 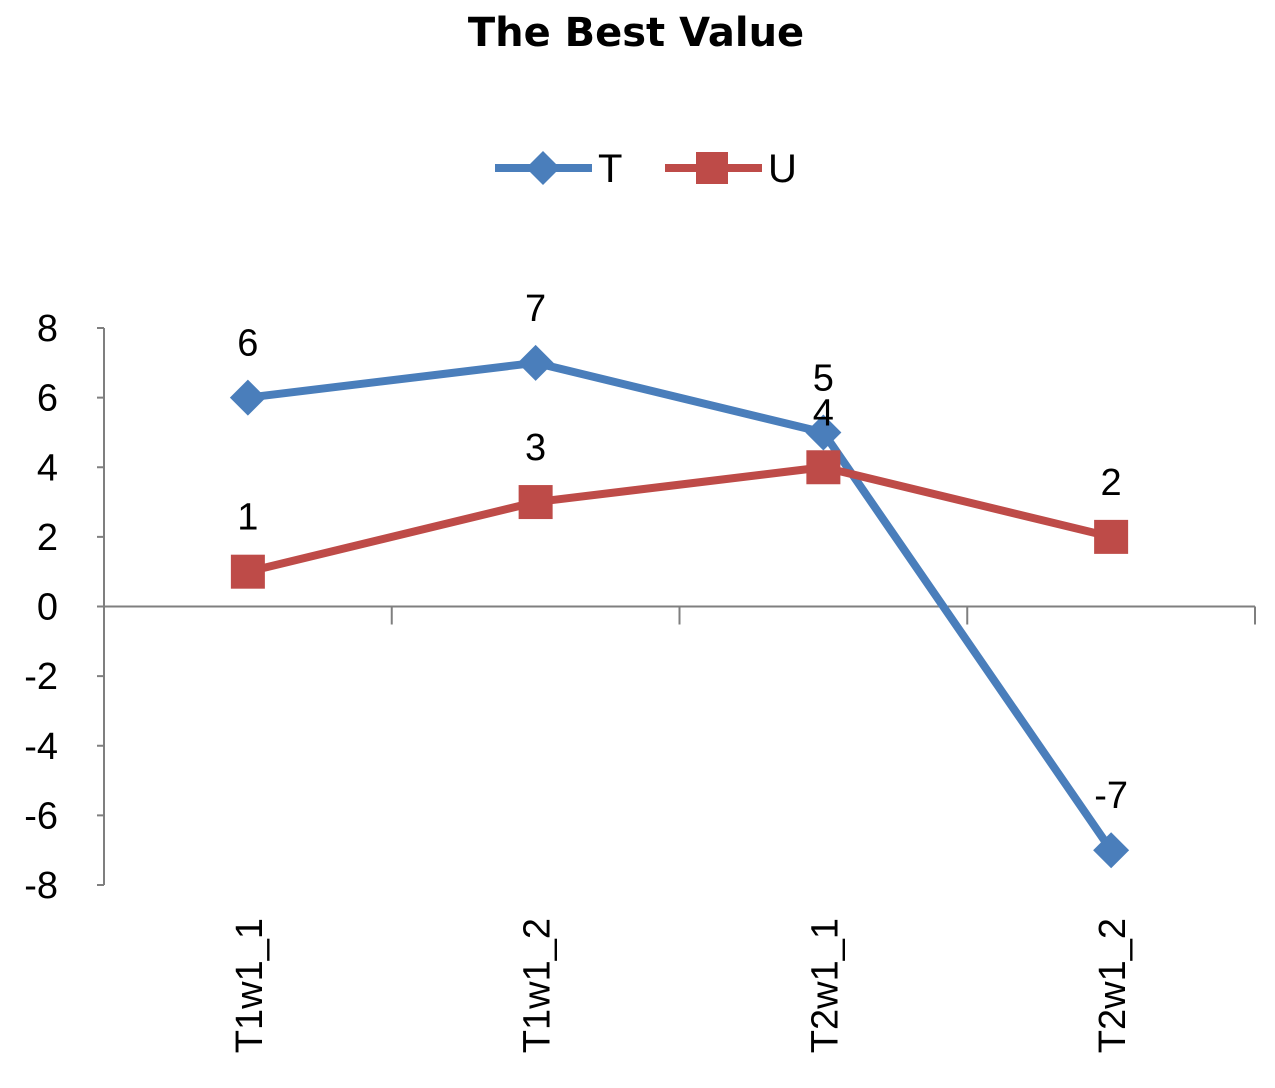 I want to click on y-tick-label: -4, so click(x=41, y=747).